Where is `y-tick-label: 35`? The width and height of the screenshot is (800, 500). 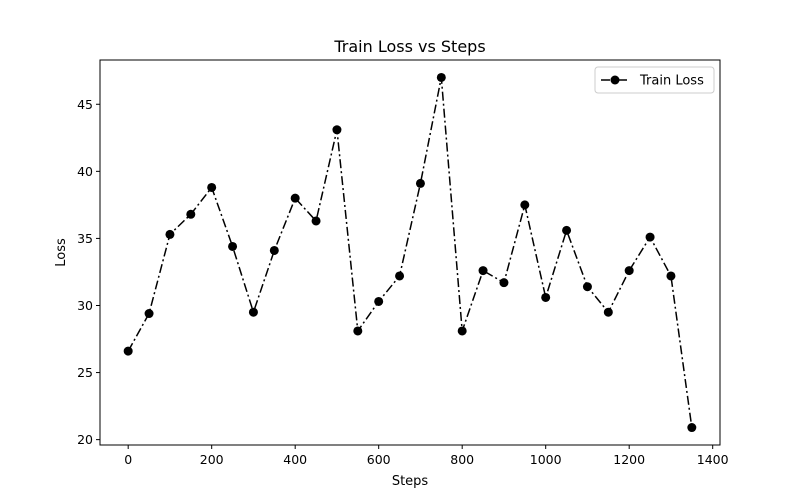
y-tick-label: 35 is located at coordinates (85, 238).